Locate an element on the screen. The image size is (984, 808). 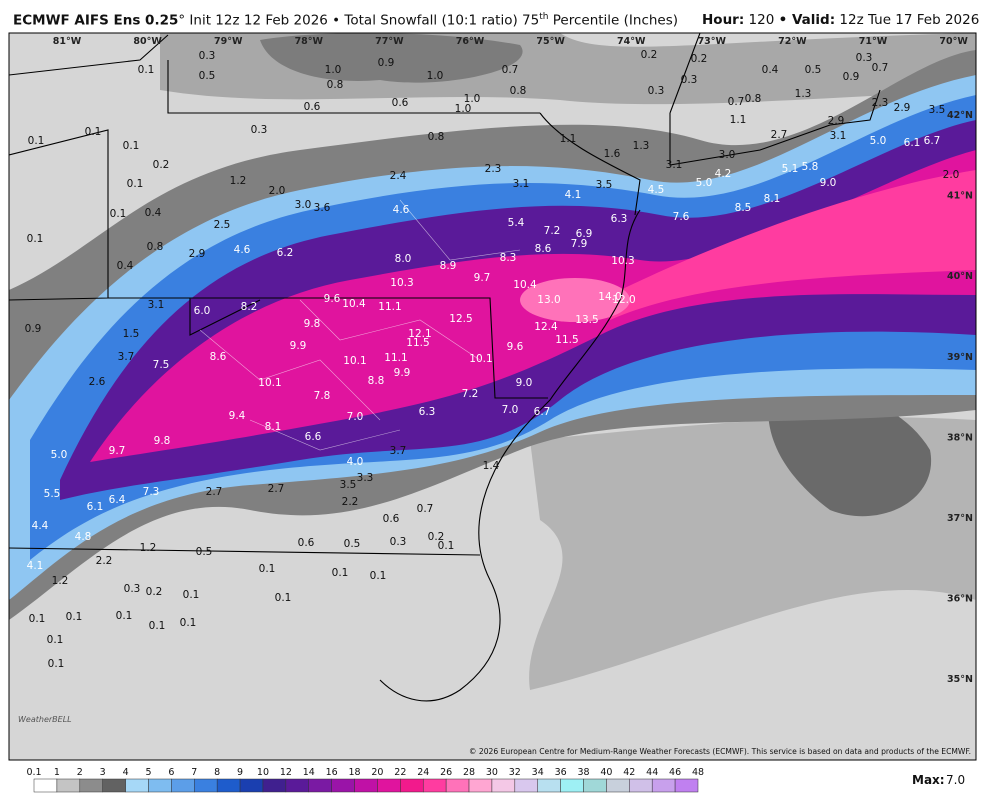
latitude-label: 35°N is located at coordinates (960, 679).